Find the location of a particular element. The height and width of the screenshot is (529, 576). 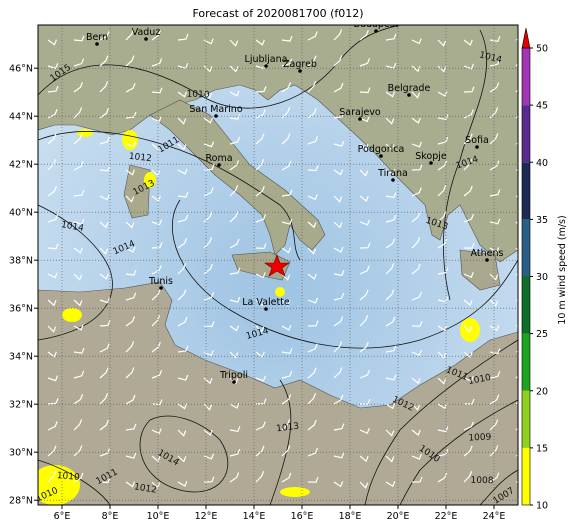

x-axis: 6°E 8°E 10°E 12°E 14°E 16°E 18°E 20°E 22°E 24°E is located at coordinates (279, 513).